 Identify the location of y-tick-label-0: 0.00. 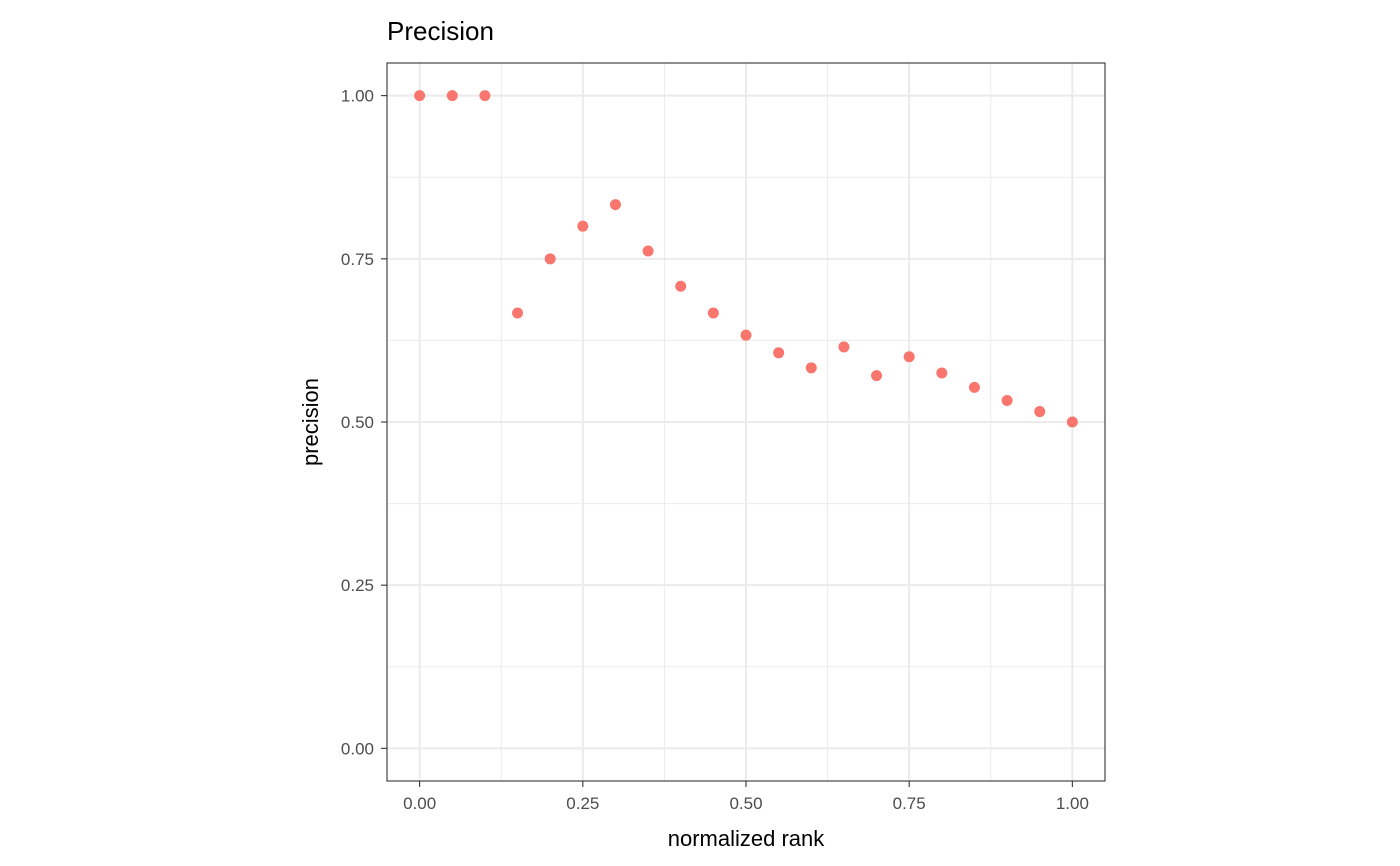
(357, 748).